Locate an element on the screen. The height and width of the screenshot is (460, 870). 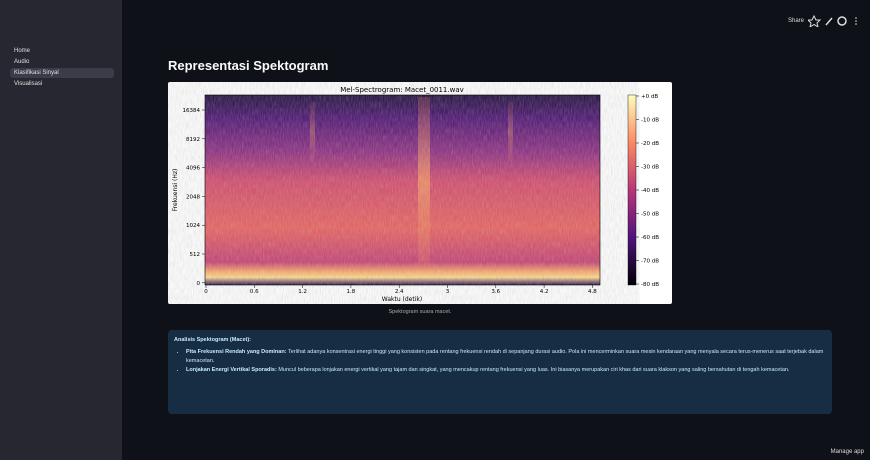
x-tick-label: 4.8 is located at coordinates (592, 292).